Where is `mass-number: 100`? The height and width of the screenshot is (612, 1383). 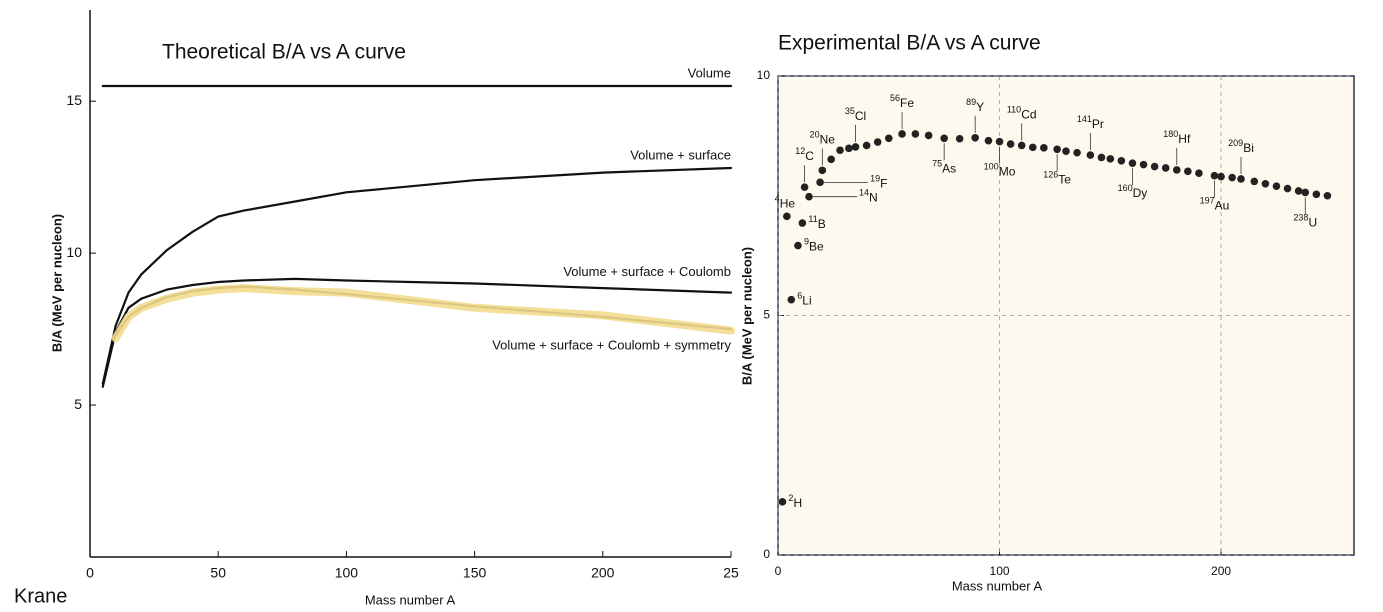 mass-number: 100 is located at coordinates (991, 167).